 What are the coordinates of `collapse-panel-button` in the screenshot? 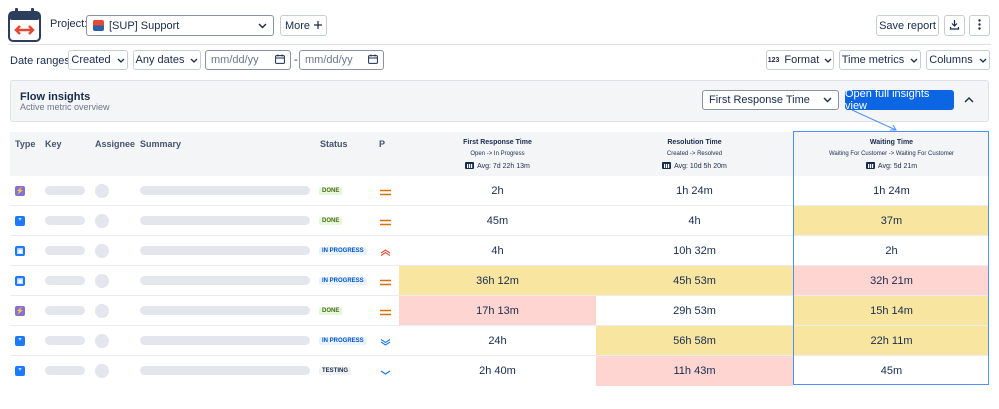 It's located at (969, 100).